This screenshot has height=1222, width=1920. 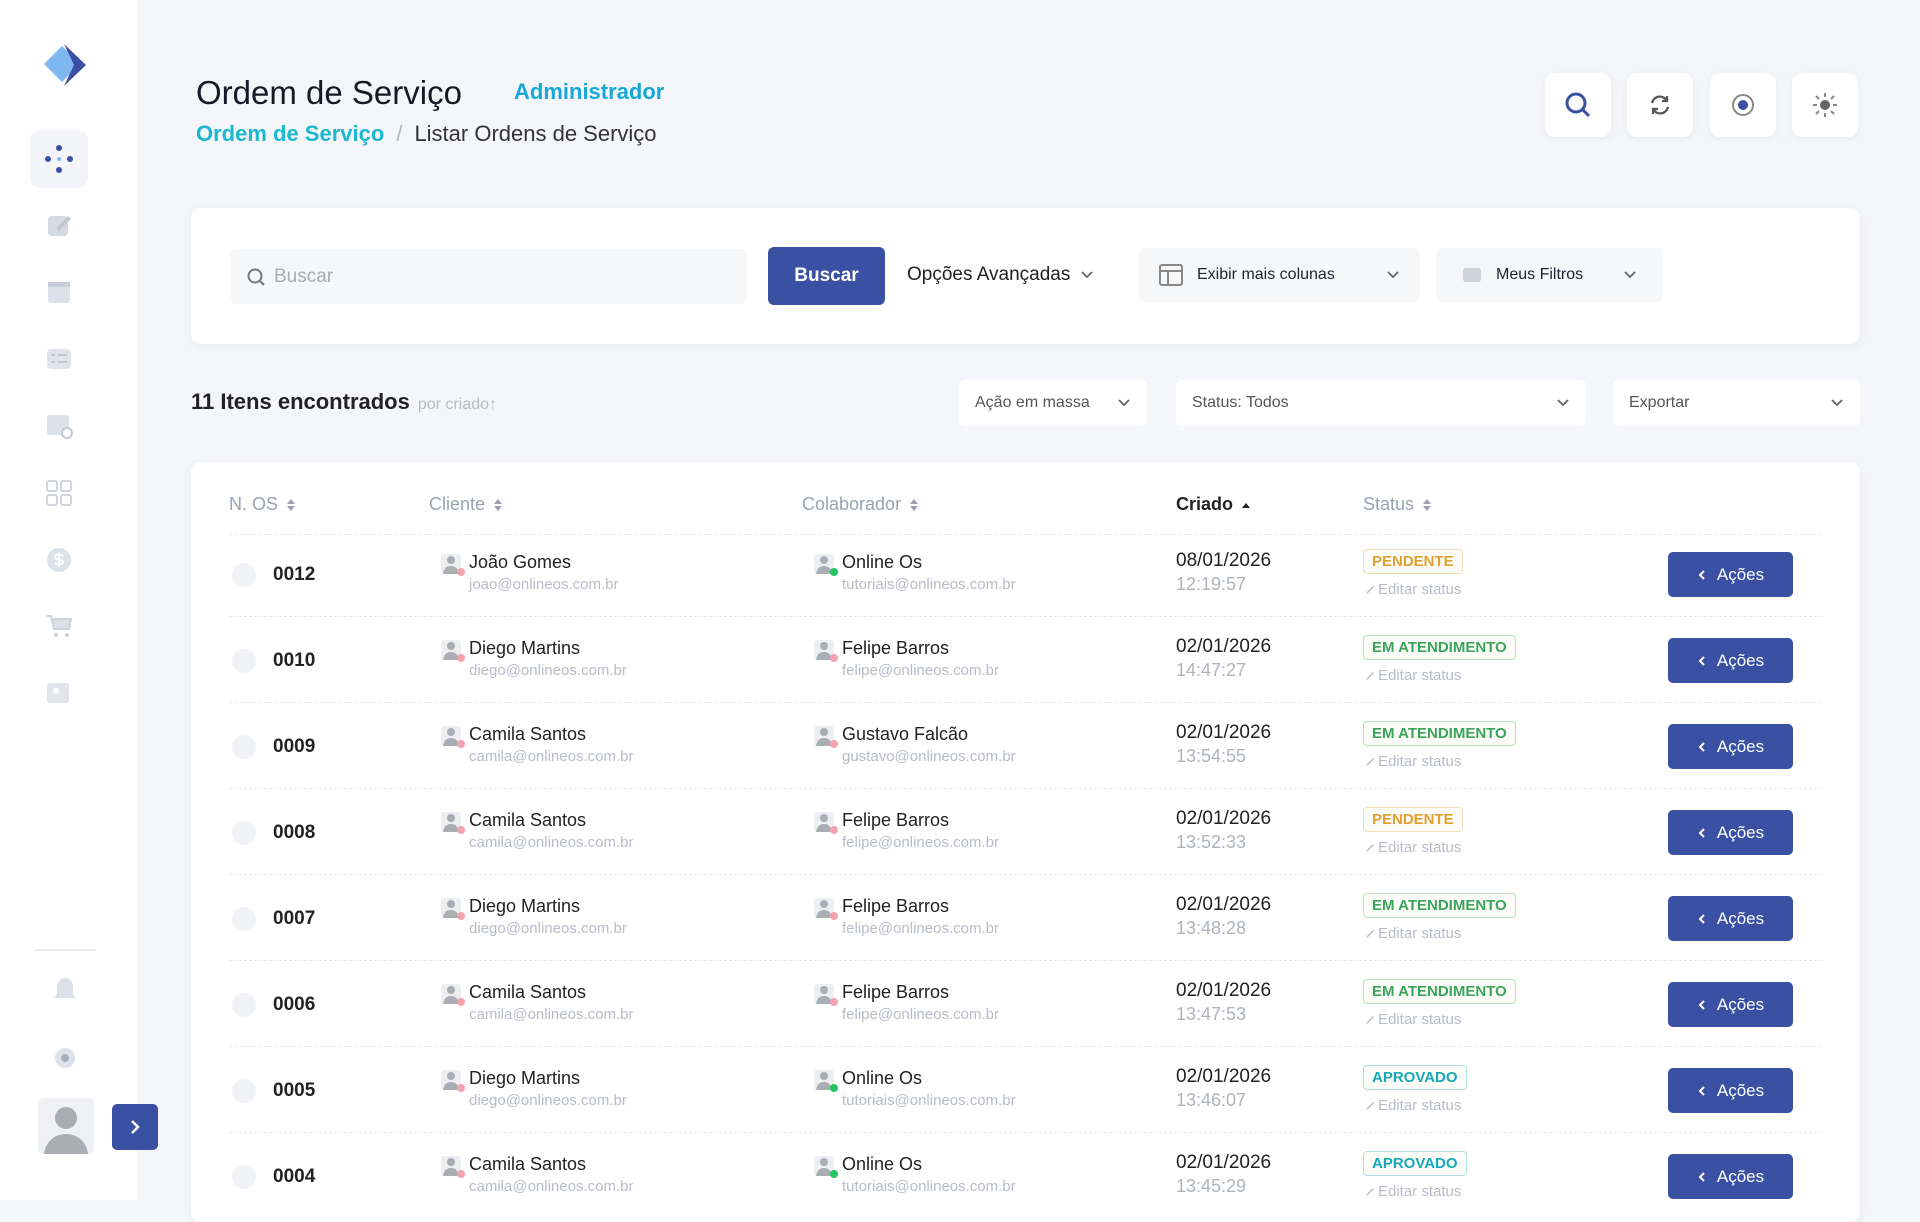 I want to click on actions-label: Ações, so click(x=1740, y=660).